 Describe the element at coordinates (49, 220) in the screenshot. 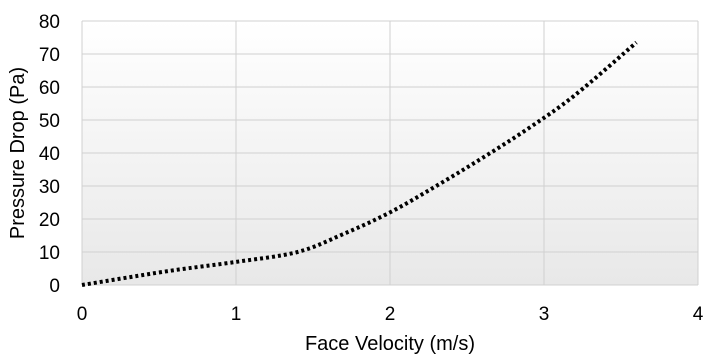

I see `y-tick-label: 20` at that location.